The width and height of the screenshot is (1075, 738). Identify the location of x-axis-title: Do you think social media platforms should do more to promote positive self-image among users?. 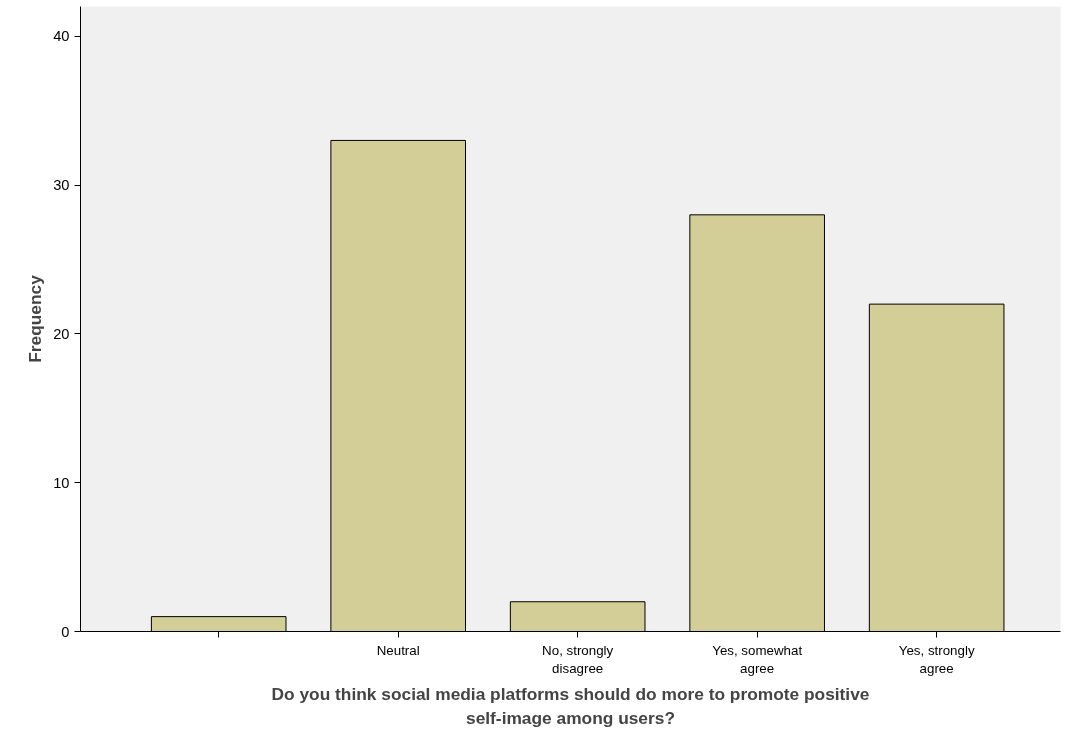
(570, 705).